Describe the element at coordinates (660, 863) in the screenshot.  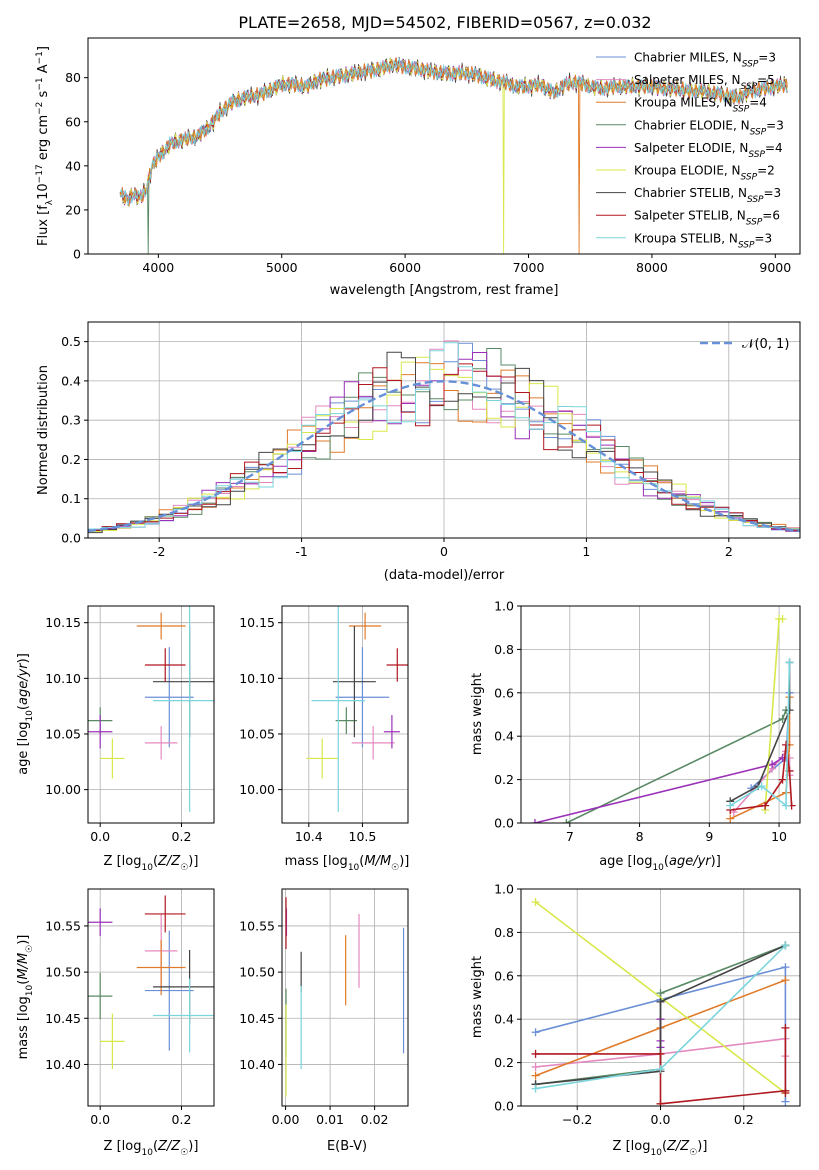
I see `x-axis-label: age [log10(age/yr)]` at that location.